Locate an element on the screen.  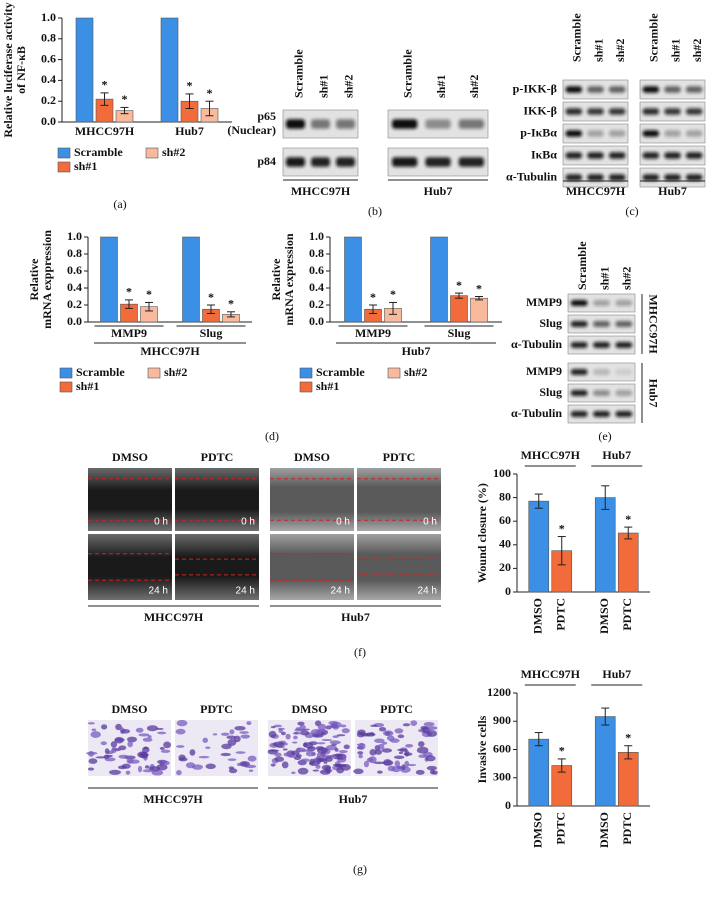
y-tick-label: 1.0 is located at coordinates (316, 236).